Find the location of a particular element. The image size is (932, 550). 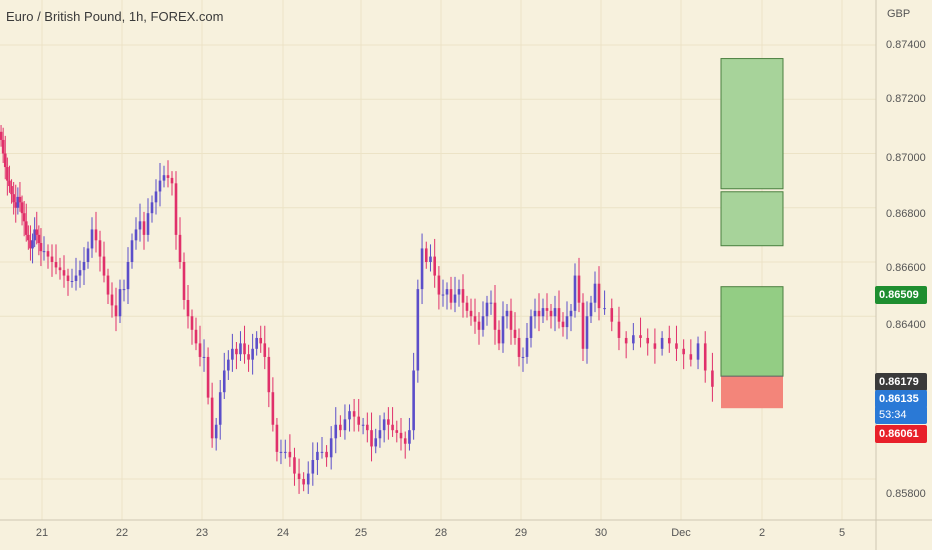

x-tick-label: 22 is located at coordinates (122, 533).